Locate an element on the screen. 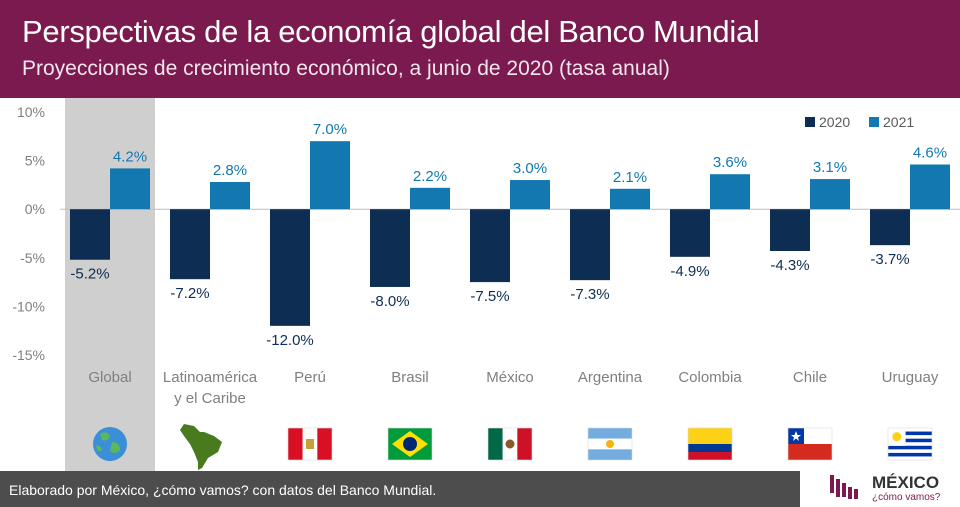 The image size is (960, 507). data-label-2021: 3.6% is located at coordinates (730, 162).